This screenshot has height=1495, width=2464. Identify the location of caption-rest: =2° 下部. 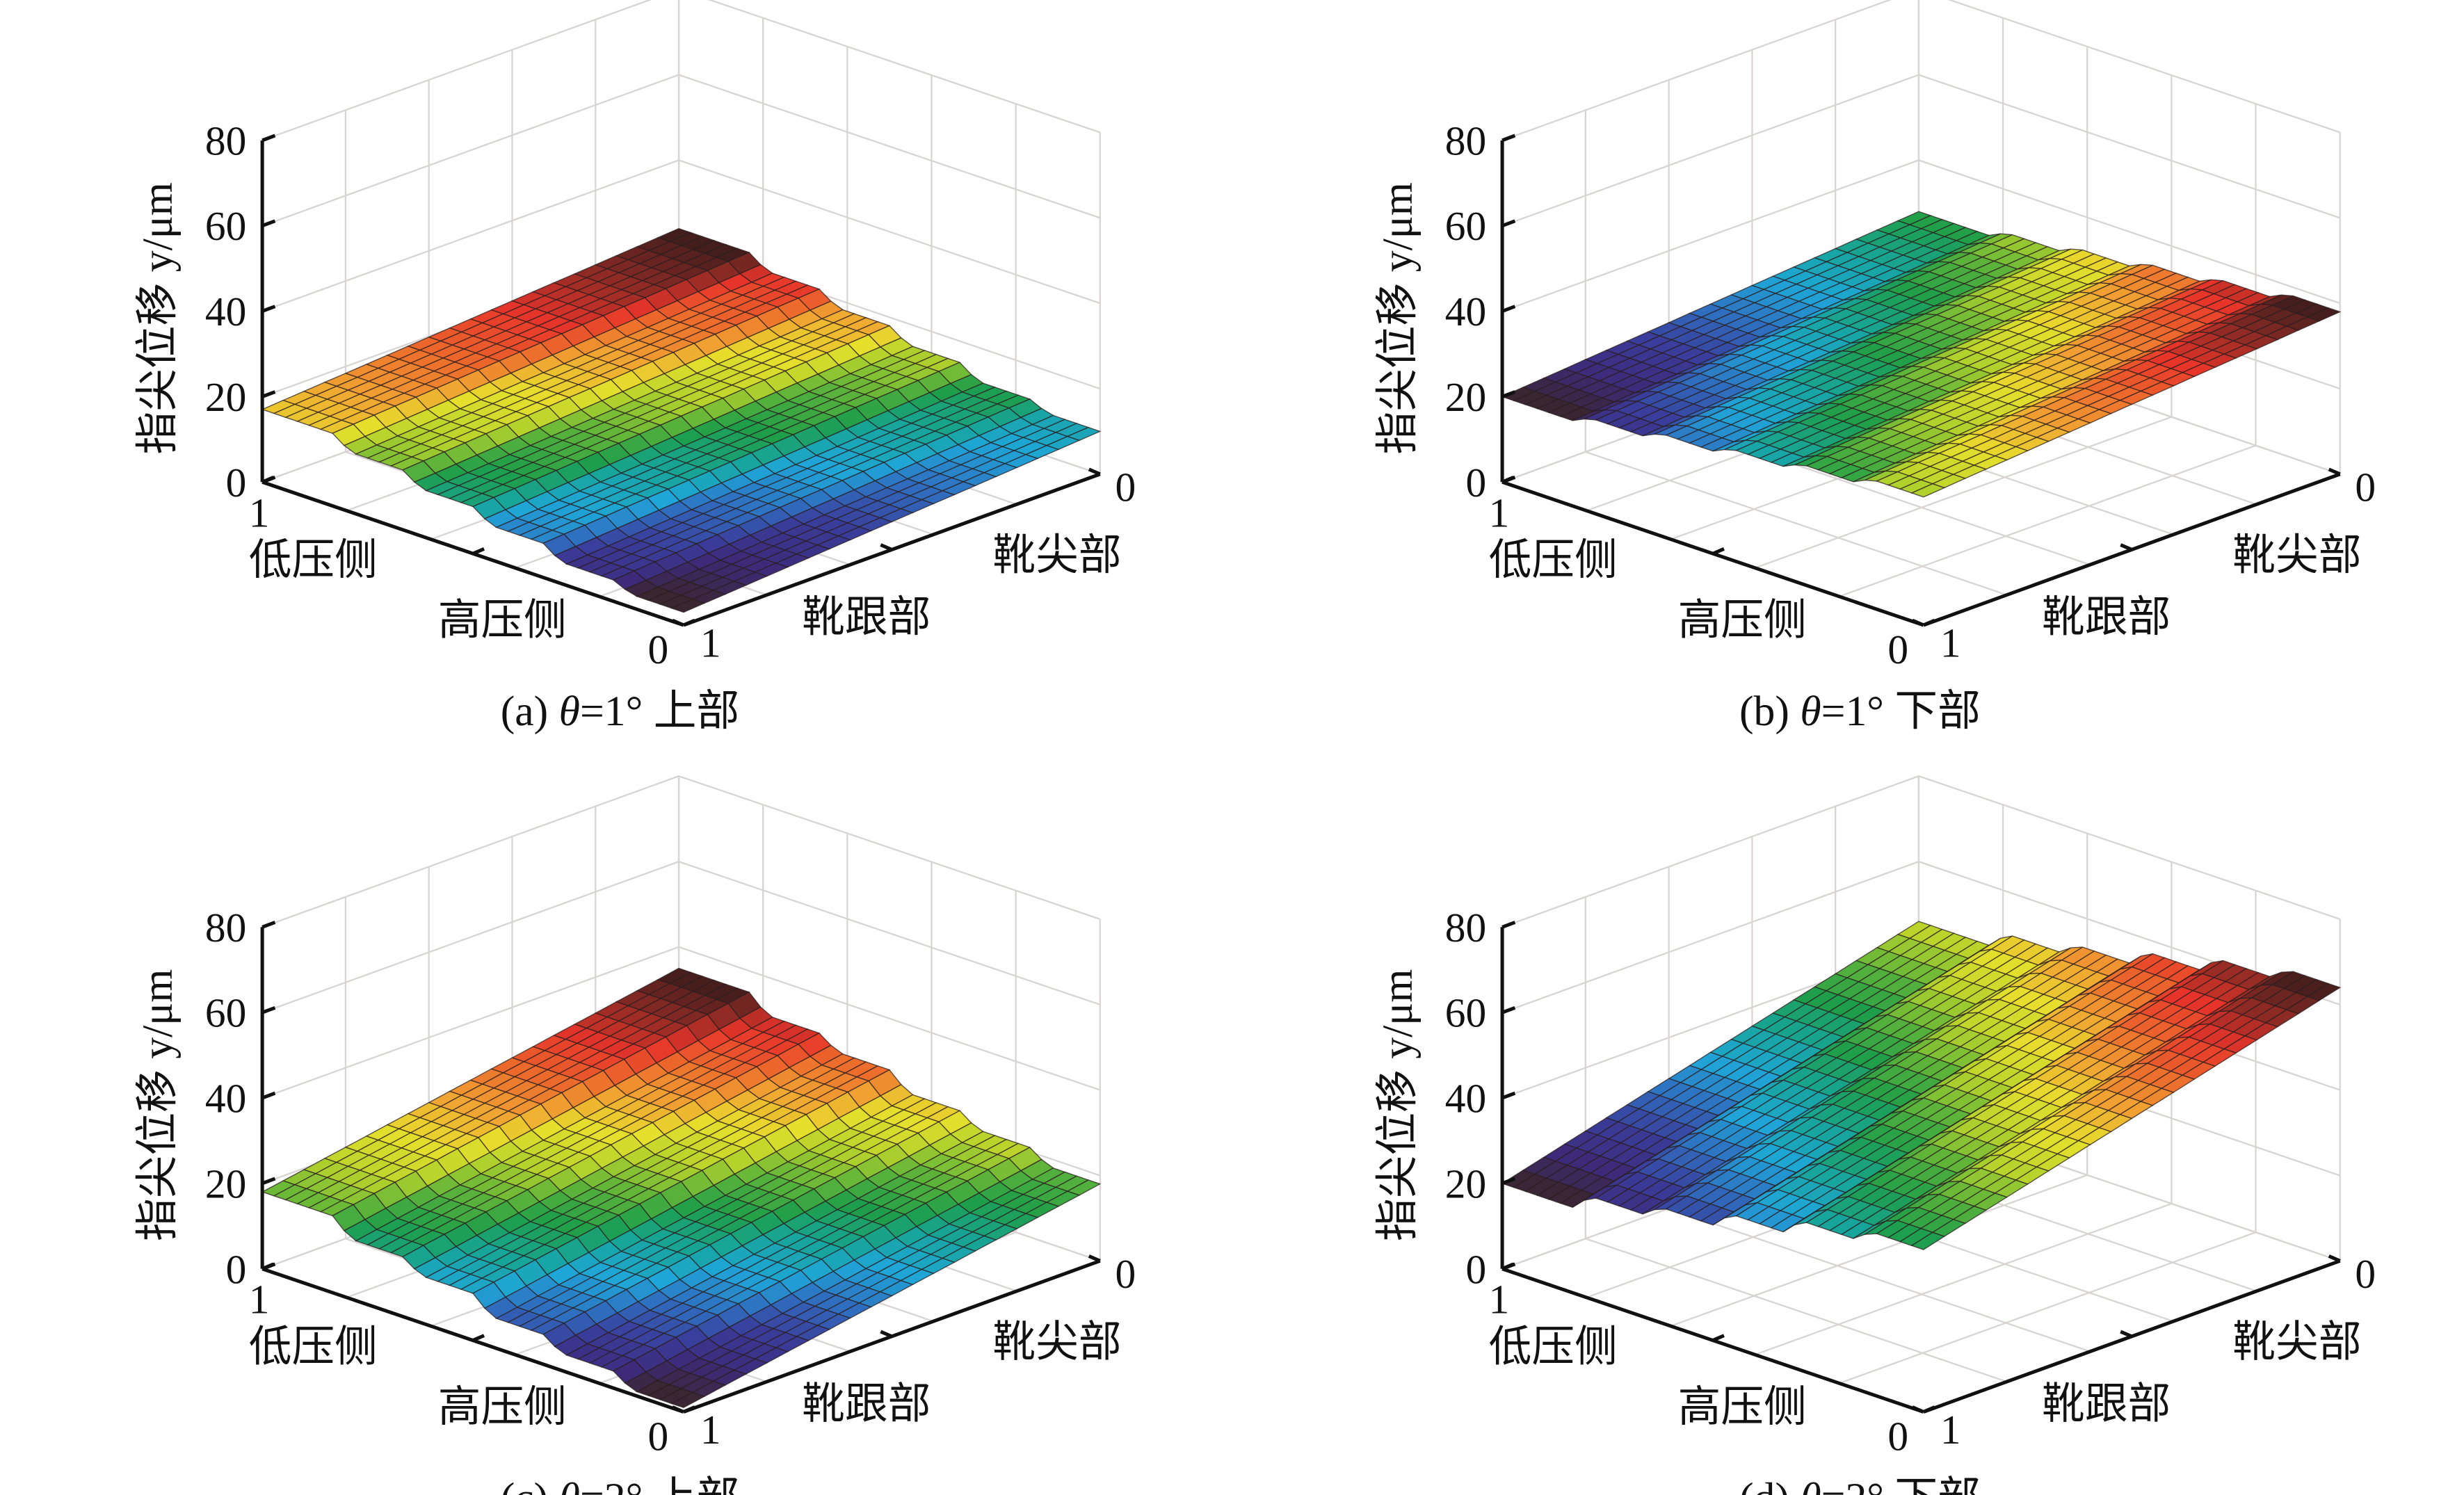
(1901, 1484).